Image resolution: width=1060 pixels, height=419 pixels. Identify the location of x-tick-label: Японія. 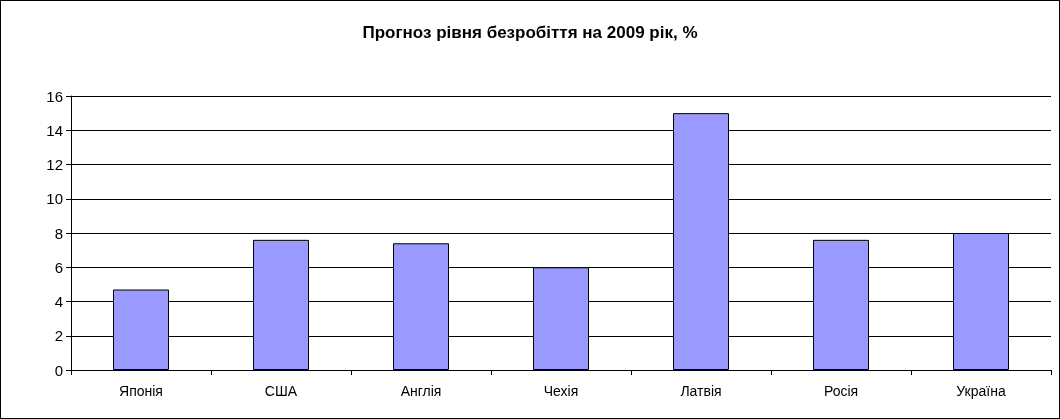
(141, 391).